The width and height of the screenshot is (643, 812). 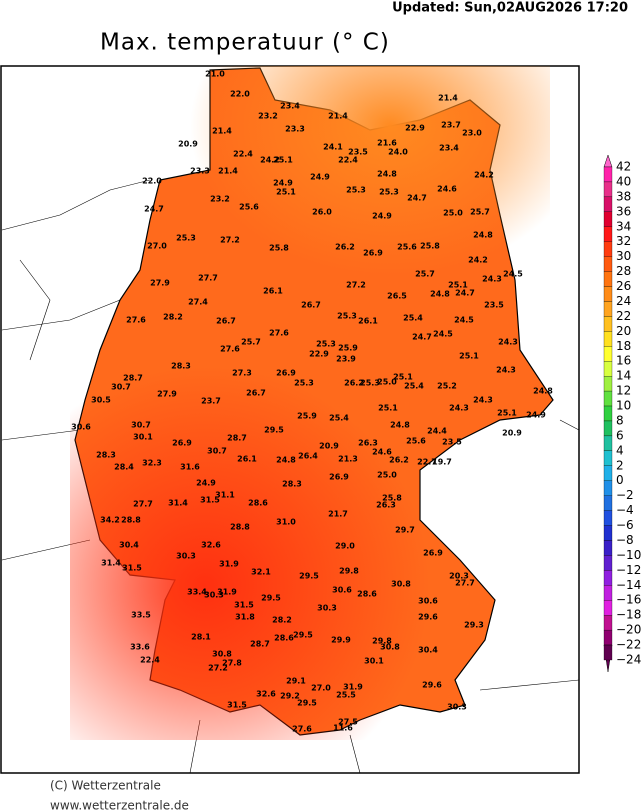 What do you see at coordinates (620, 465) in the screenshot?
I see `colorbar-label: 2` at bounding box center [620, 465].